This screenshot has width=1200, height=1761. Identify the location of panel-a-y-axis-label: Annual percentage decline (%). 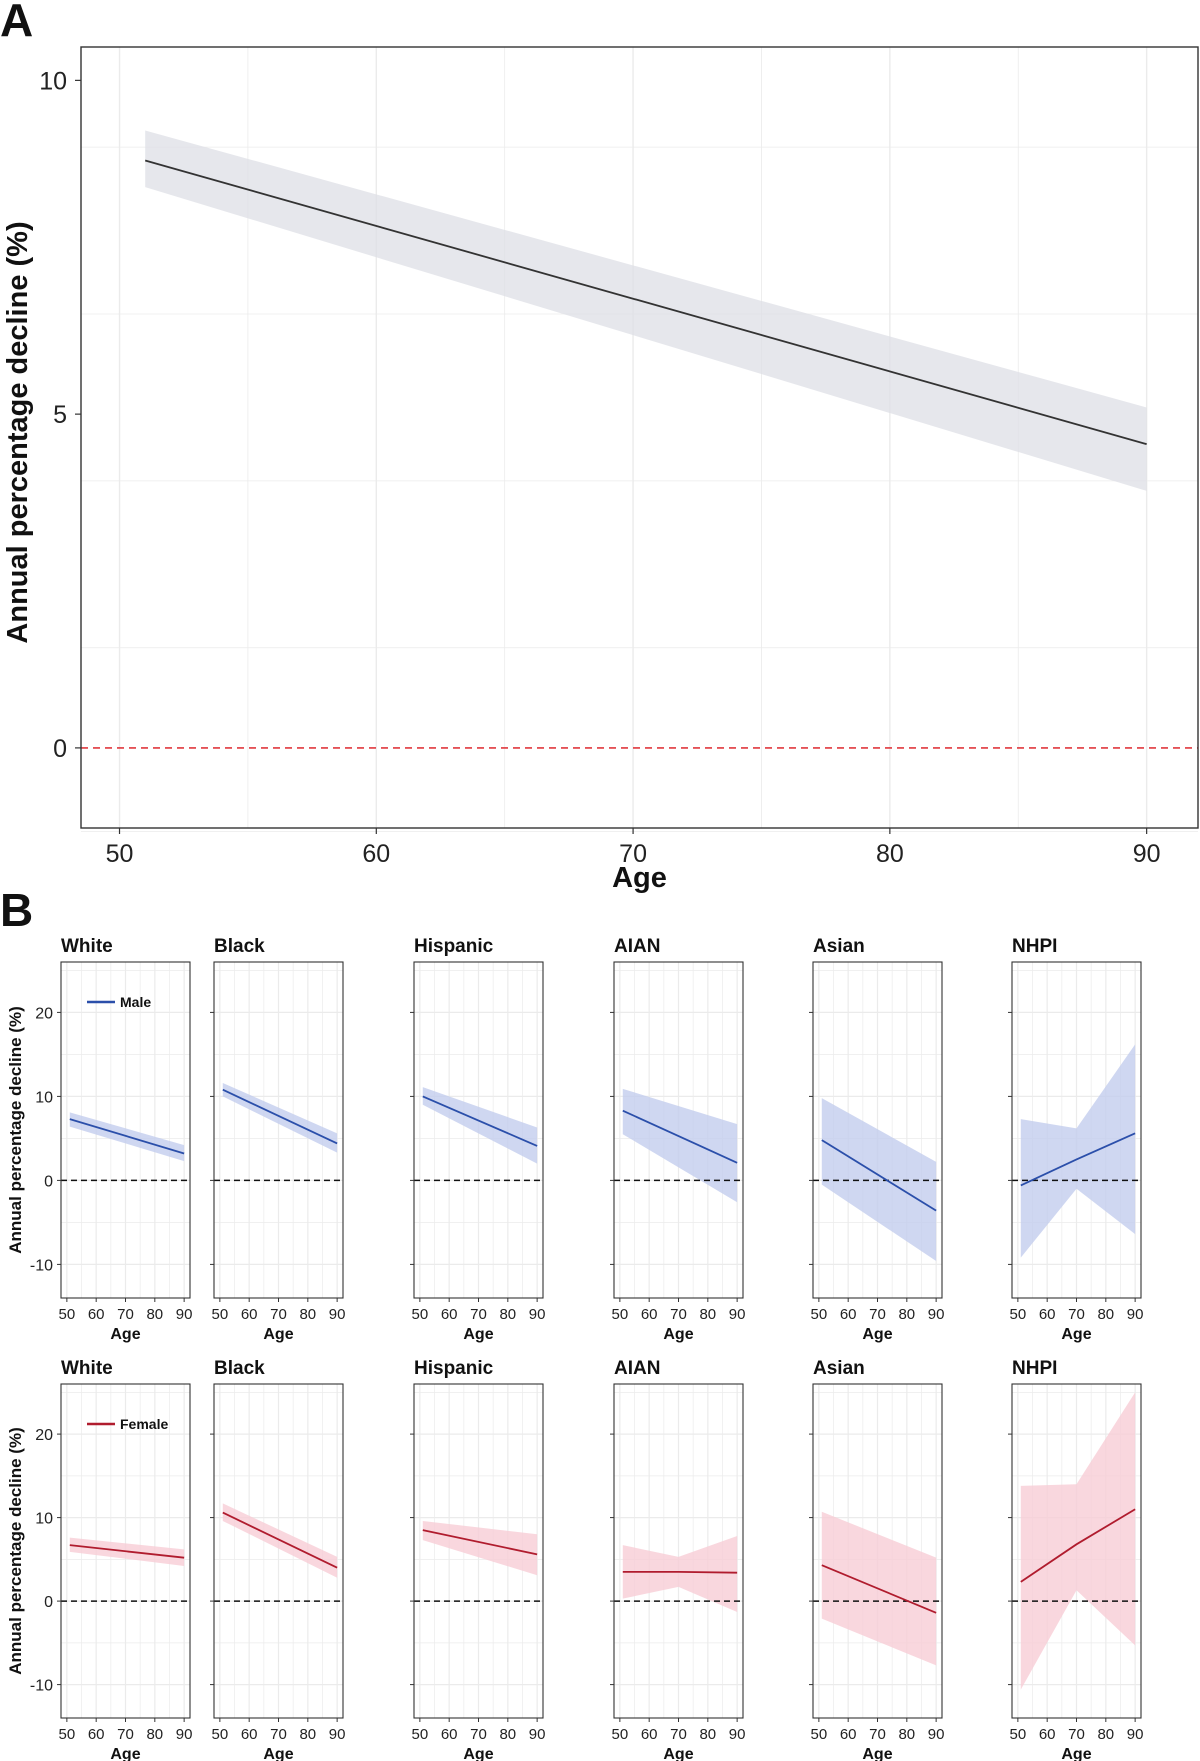
(18, 432).